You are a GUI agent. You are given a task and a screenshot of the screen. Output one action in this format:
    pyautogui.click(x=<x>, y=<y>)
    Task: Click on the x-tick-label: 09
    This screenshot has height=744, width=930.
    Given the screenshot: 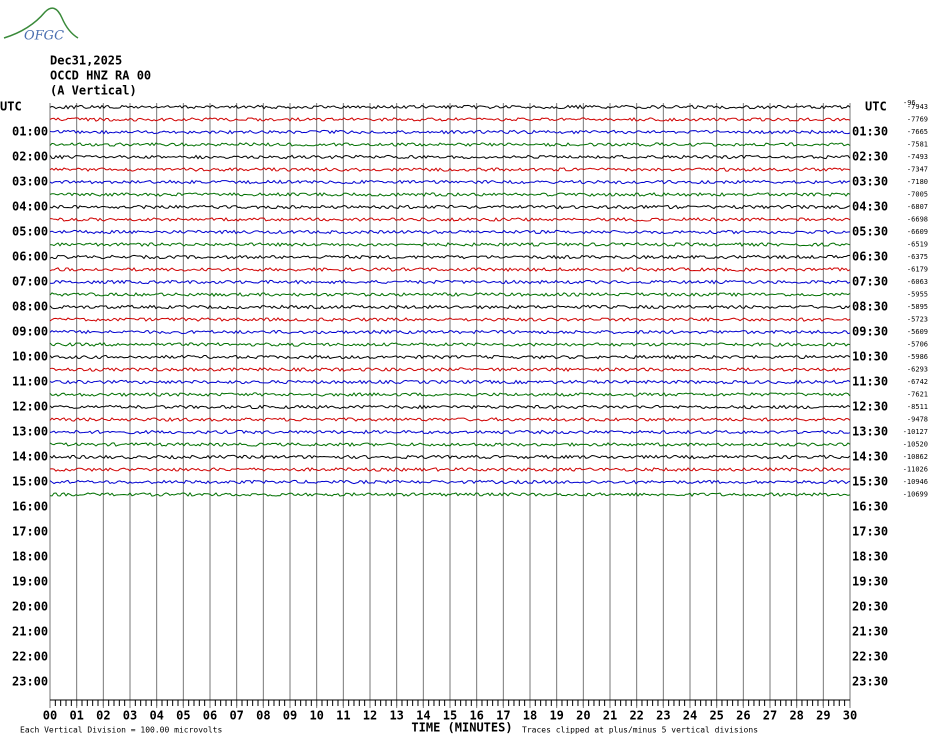 What is the action you would take?
    pyautogui.click(x=290, y=716)
    